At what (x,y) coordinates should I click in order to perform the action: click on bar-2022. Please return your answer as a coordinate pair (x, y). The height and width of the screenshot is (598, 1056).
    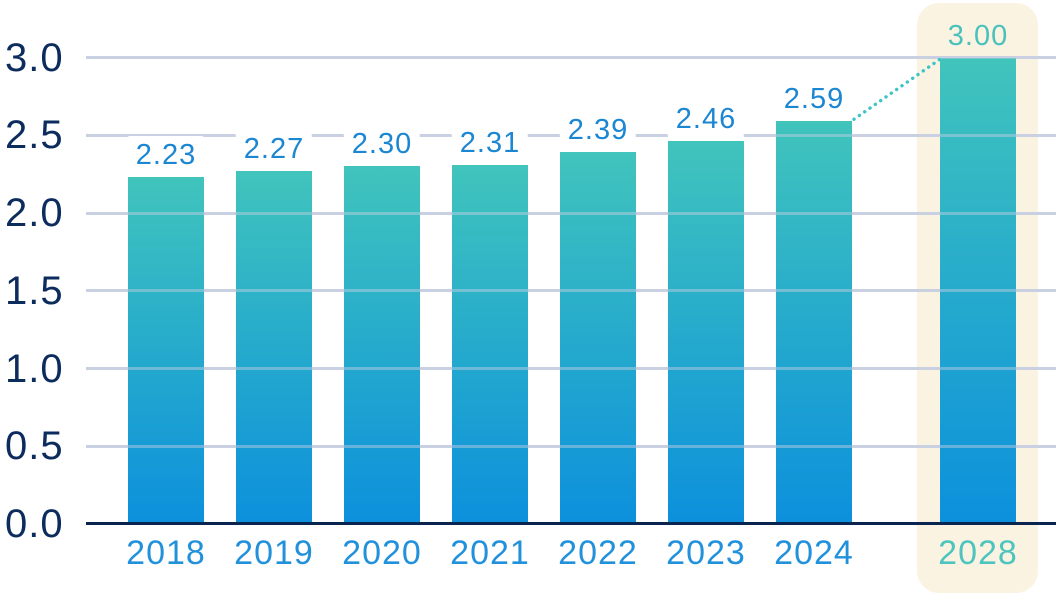
    Looking at the image, I should click on (598, 338).